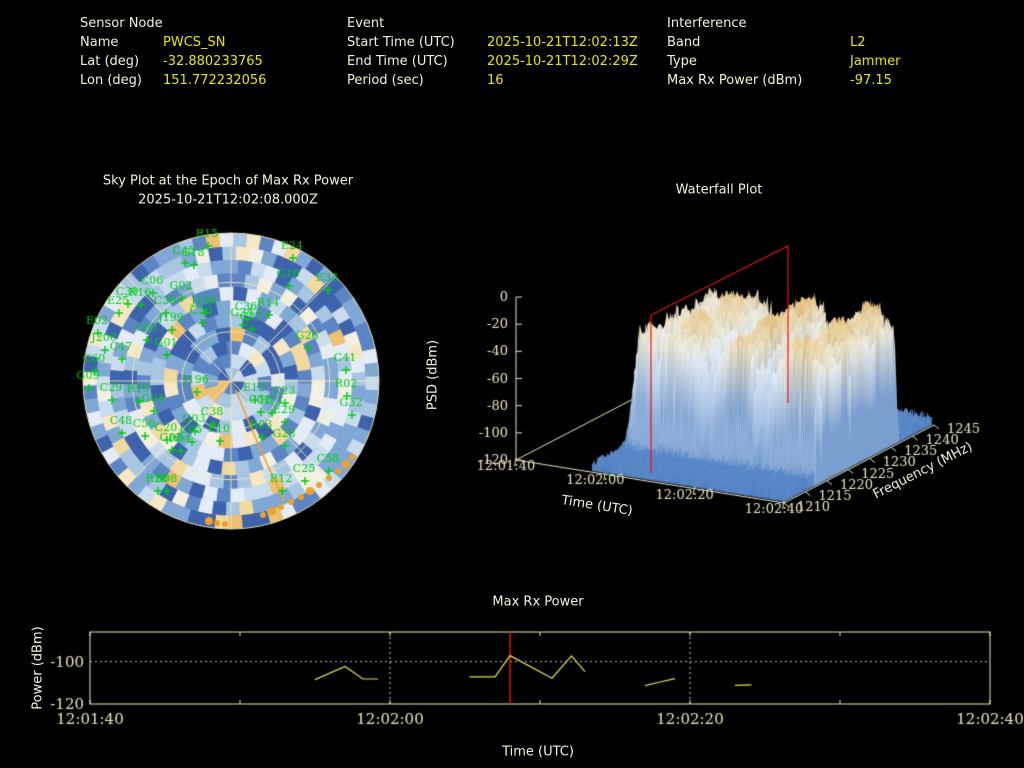 The height and width of the screenshot is (768, 1024). I want to click on event-end-value: 2025-10-21T12:02:29Z, so click(562, 61).